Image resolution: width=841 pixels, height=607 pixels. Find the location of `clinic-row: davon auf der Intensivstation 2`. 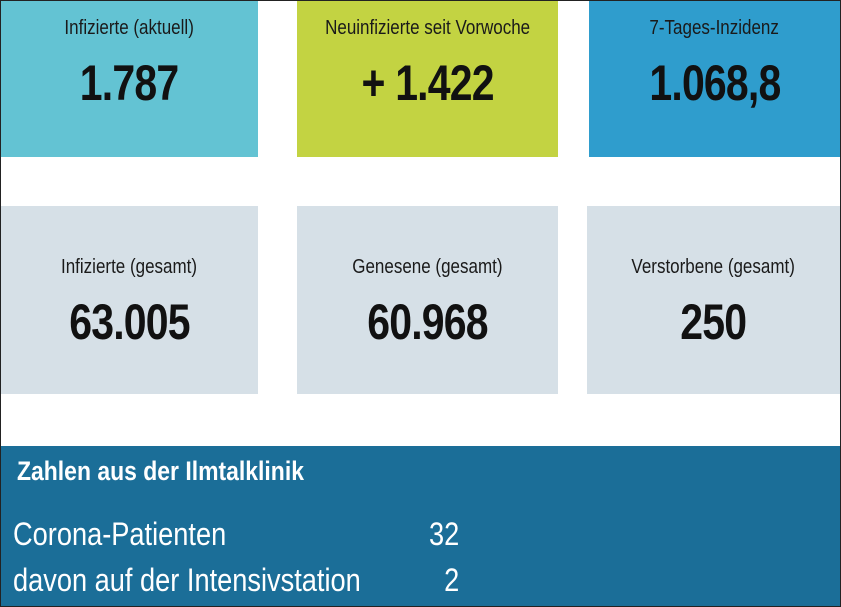

clinic-row: davon auf der Intensivstation 2 is located at coordinates (236, 580).